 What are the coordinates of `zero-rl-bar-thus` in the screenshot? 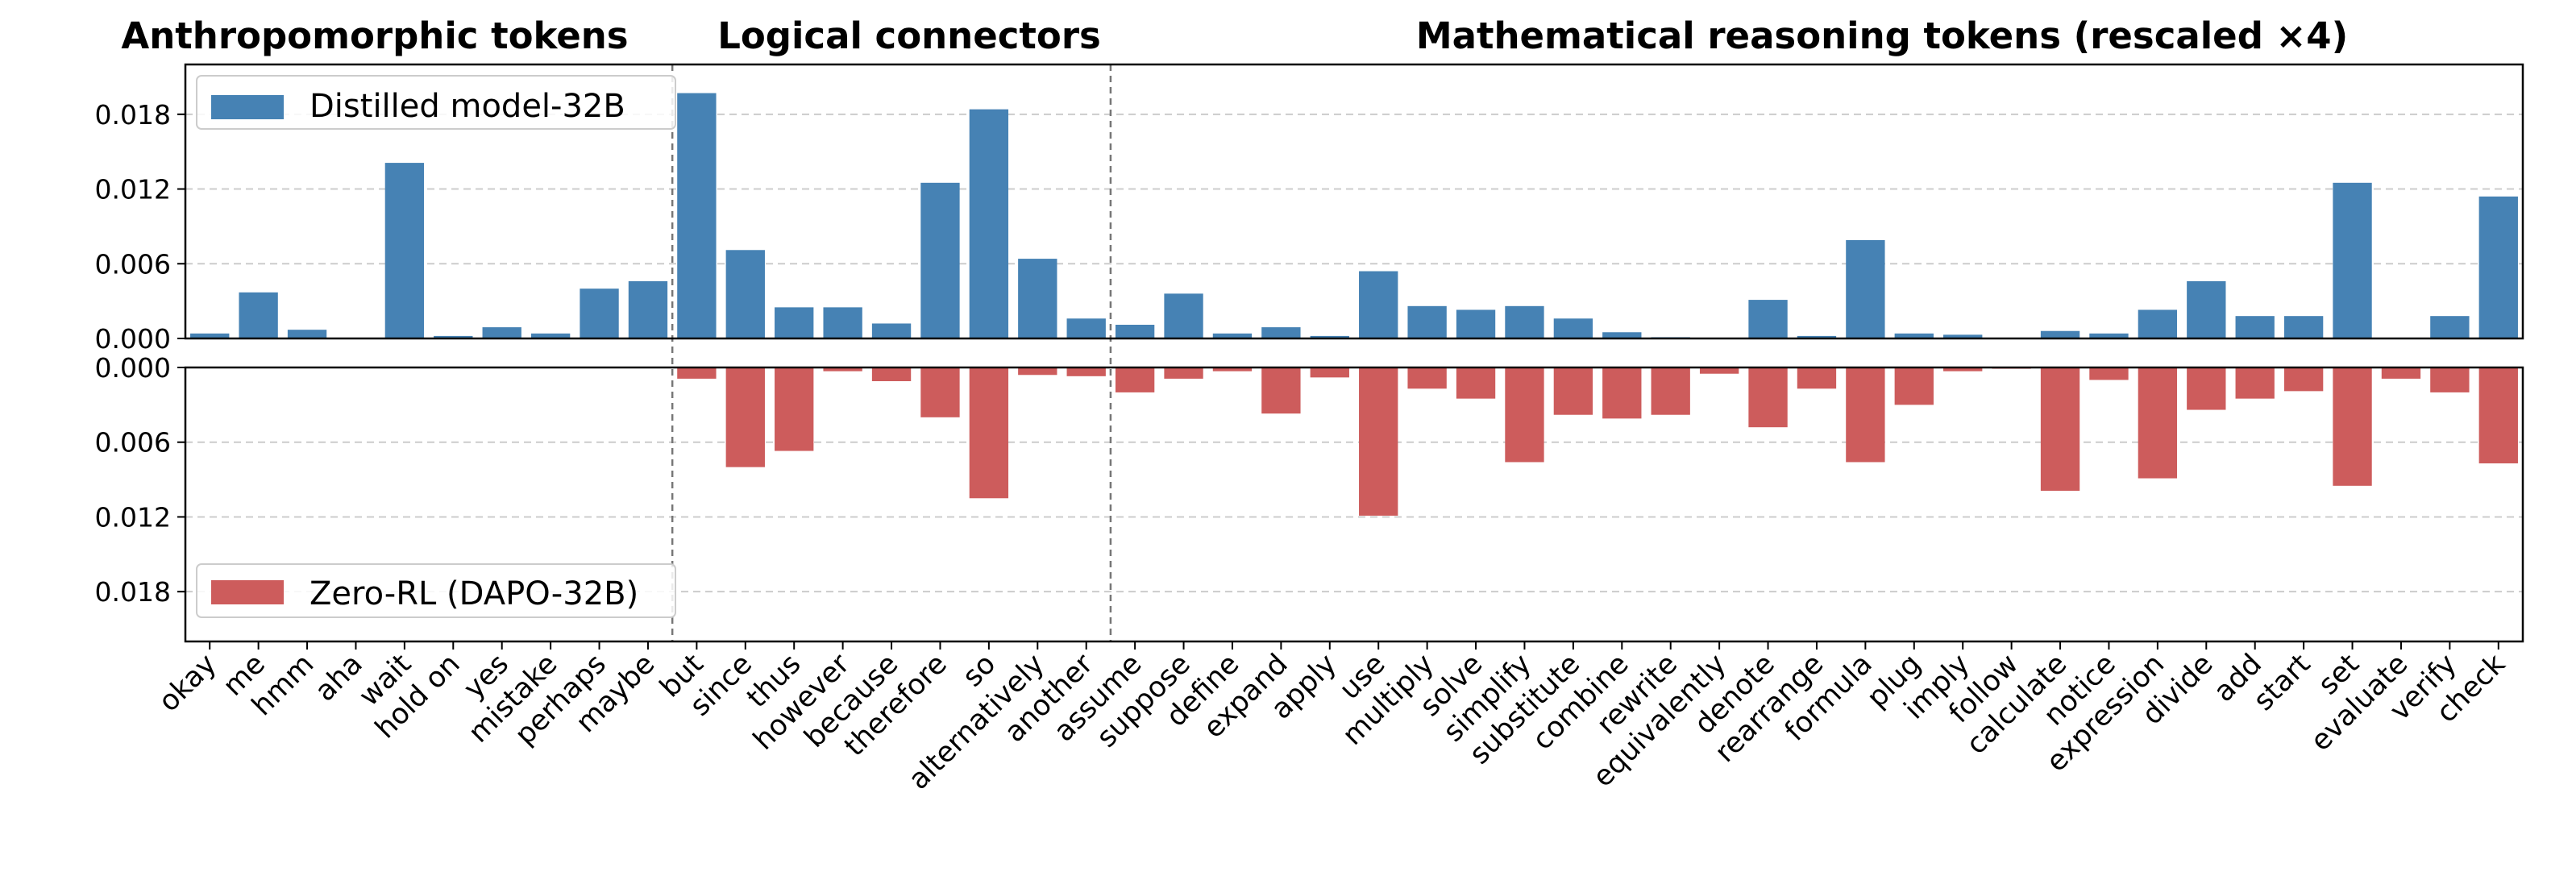 It's located at (794, 409).